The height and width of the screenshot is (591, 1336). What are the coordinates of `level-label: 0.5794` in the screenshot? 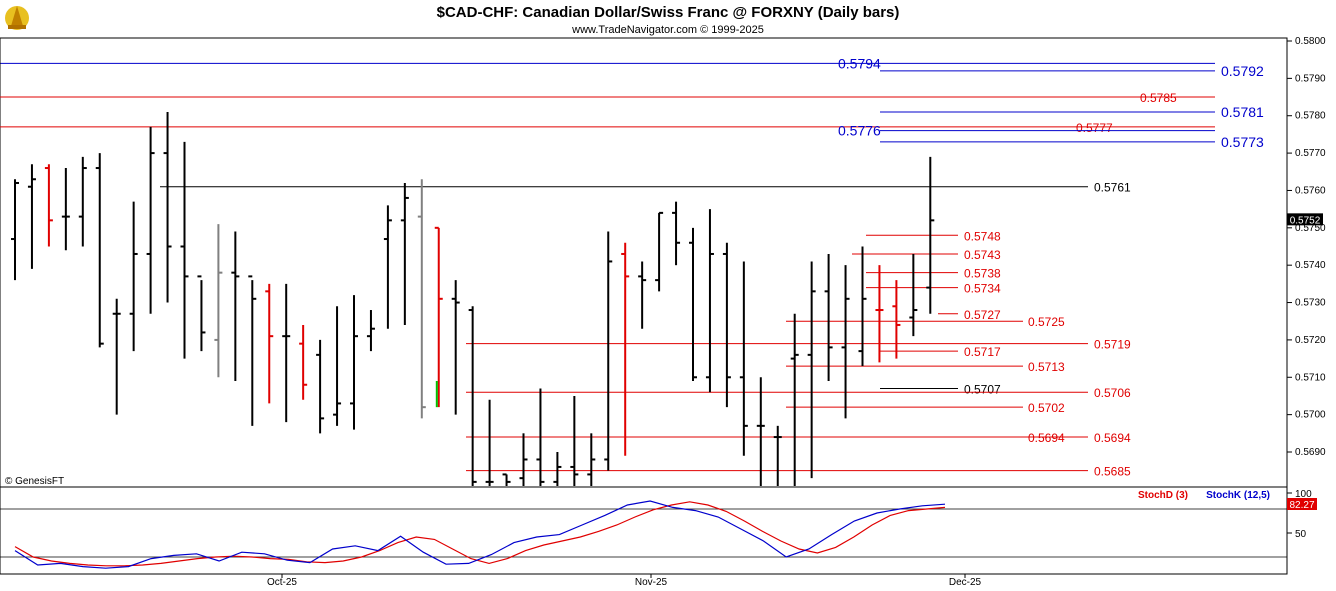 It's located at (859, 63).